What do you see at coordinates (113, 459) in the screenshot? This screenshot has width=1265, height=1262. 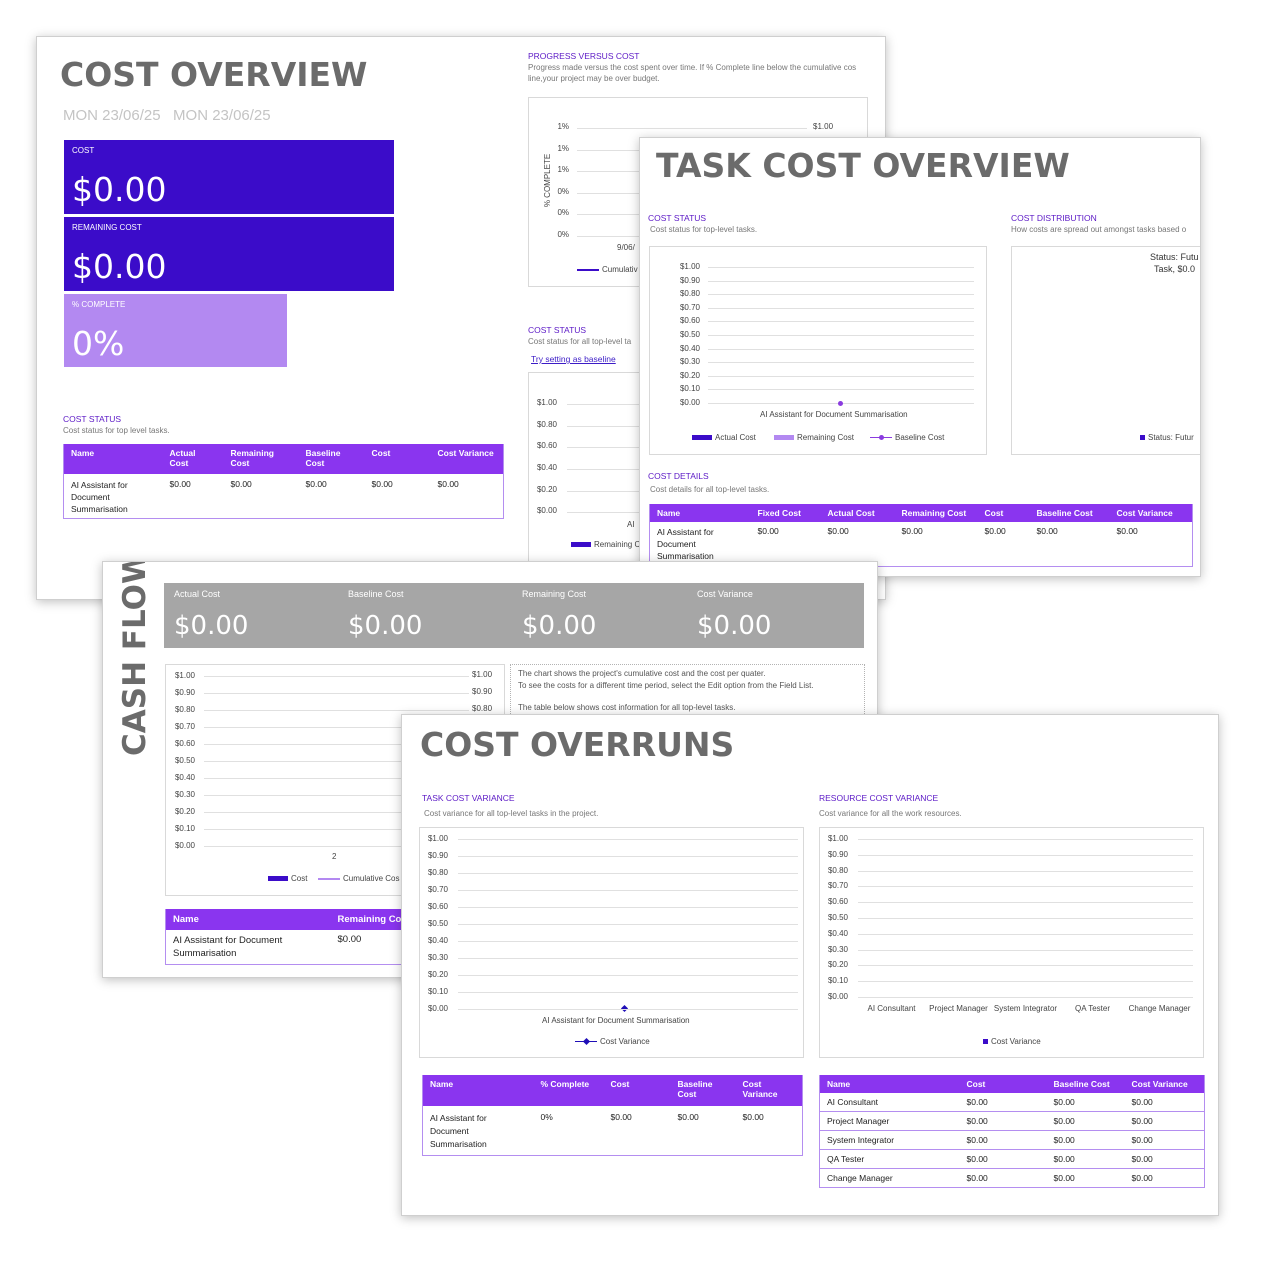 I see `column-header: Name` at bounding box center [113, 459].